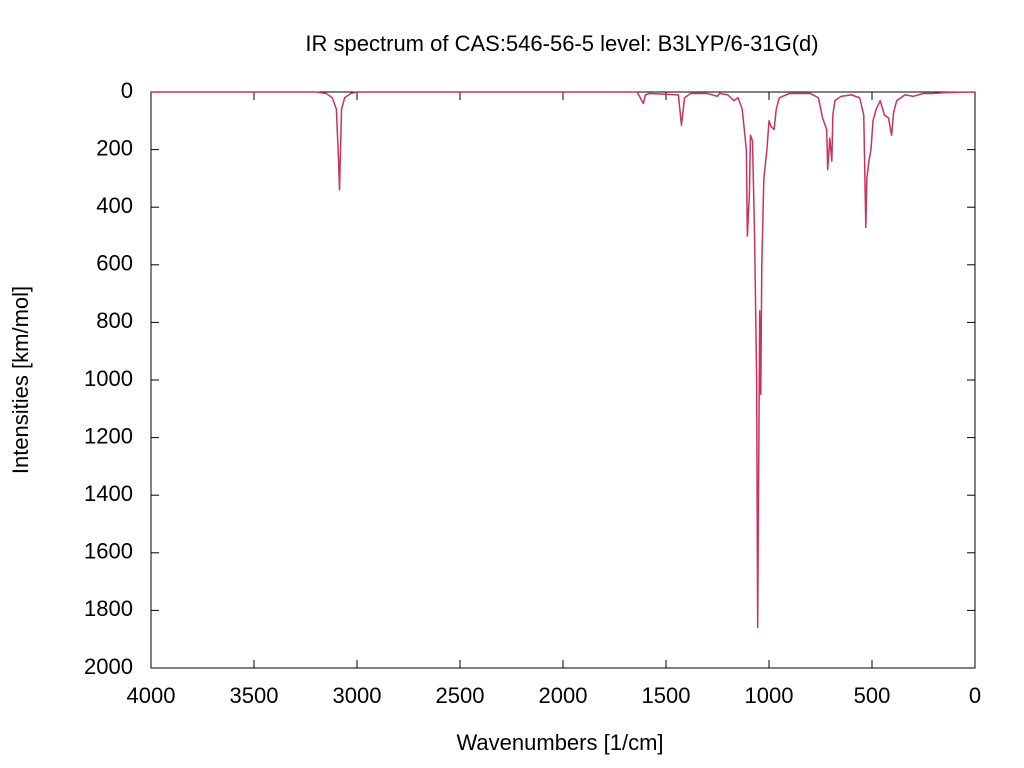  Describe the element at coordinates (872, 695) in the screenshot. I see `x-tick-label: 500` at that location.